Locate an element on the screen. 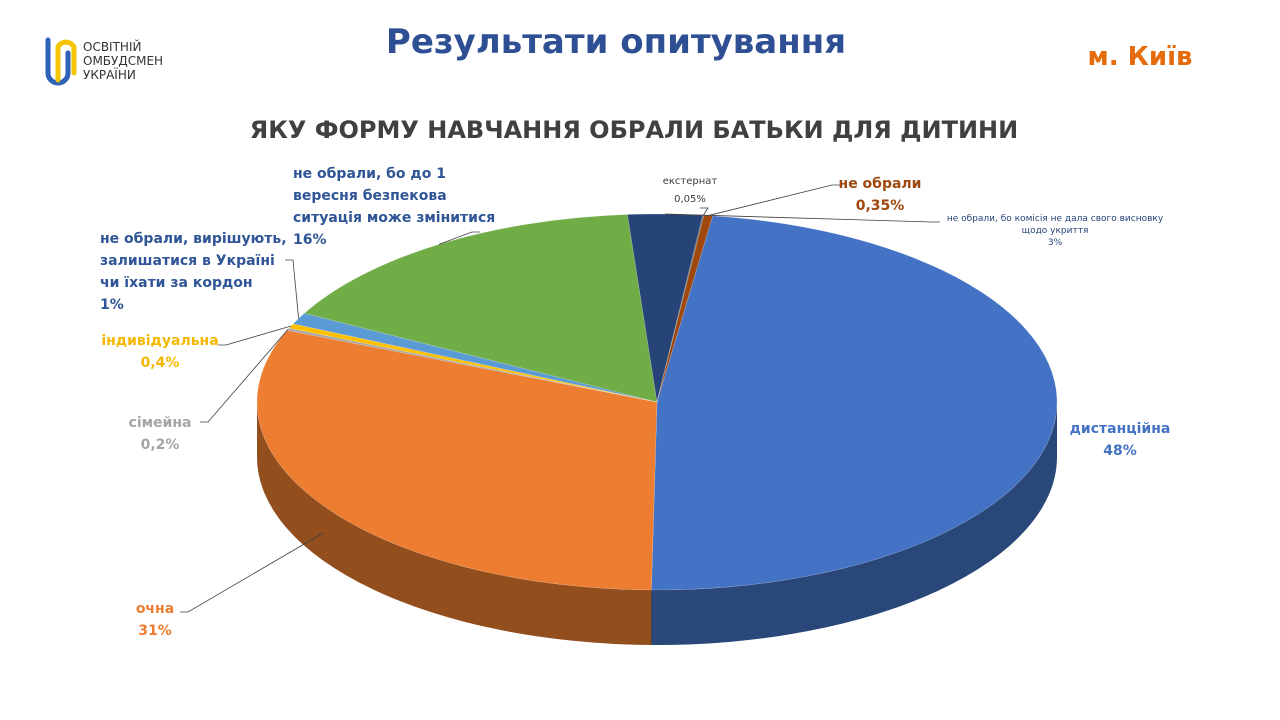 Image resolution: width=1280 pixels, height=720 pixels. data-label: індивідуальна 0,4% is located at coordinates (160, 352).